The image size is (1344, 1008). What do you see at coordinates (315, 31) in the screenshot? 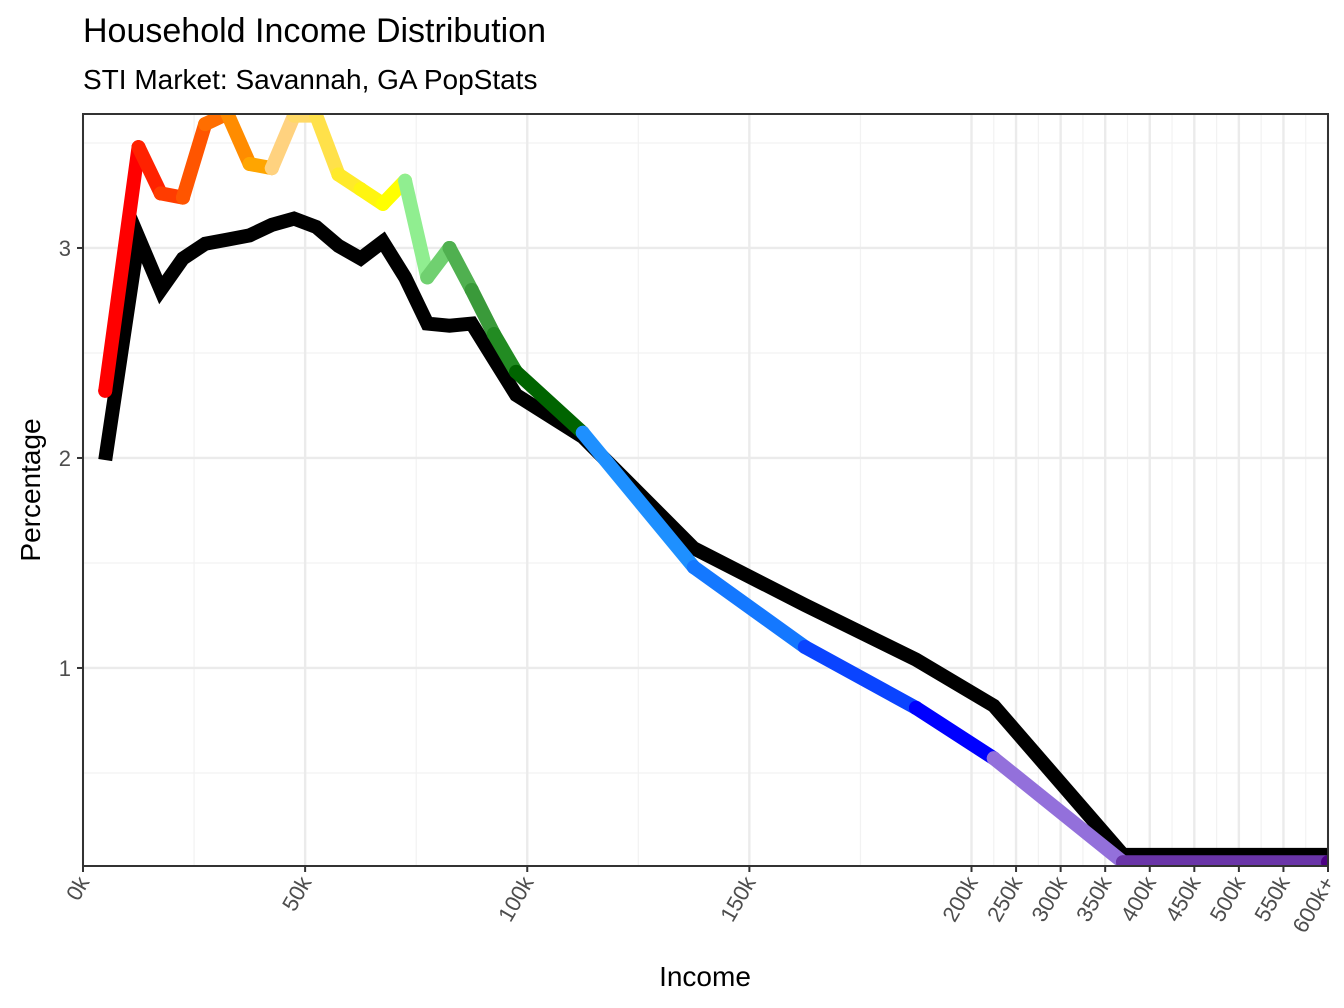
I see `chart-title: Household Income Distribution` at bounding box center [315, 31].